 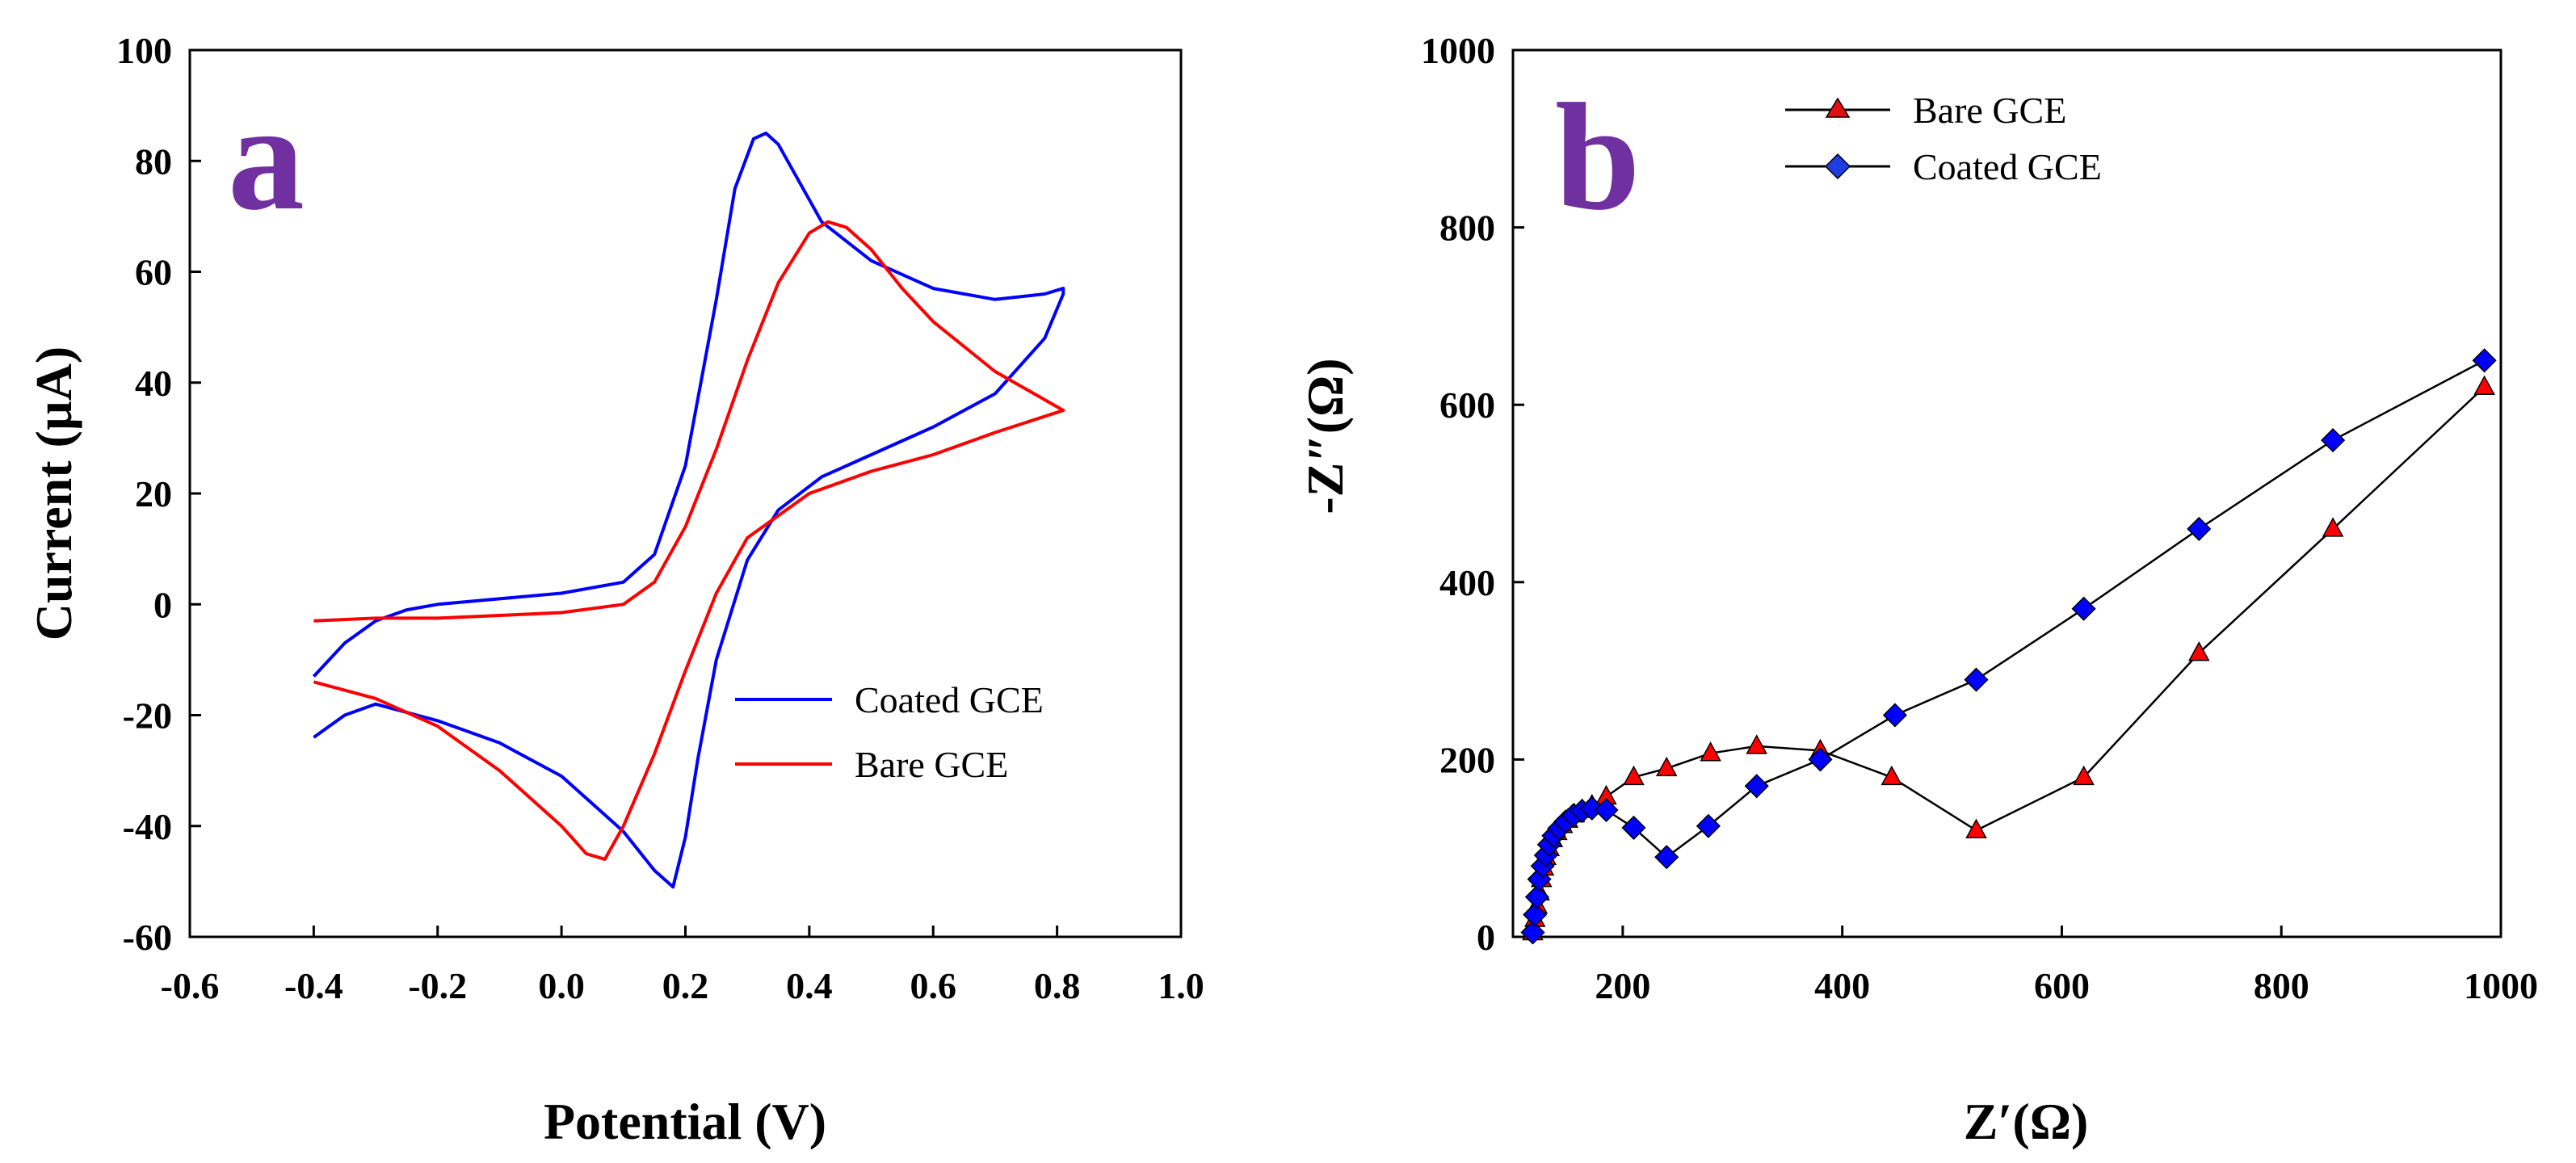 What do you see at coordinates (2282, 985) in the screenshot?
I see `panel-b-x-tick-label: 800` at bounding box center [2282, 985].